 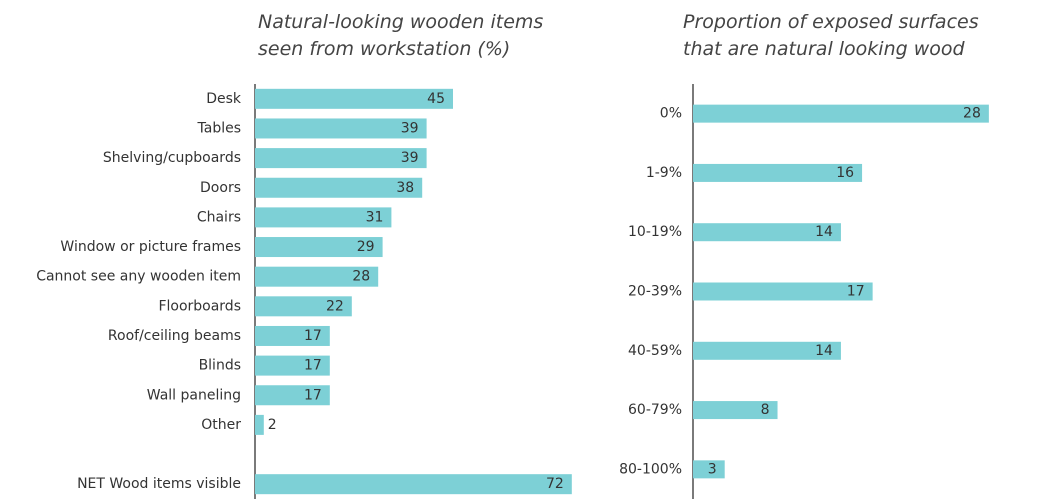 What do you see at coordinates (224, 99) in the screenshot?
I see `category-label: Desk` at bounding box center [224, 99].